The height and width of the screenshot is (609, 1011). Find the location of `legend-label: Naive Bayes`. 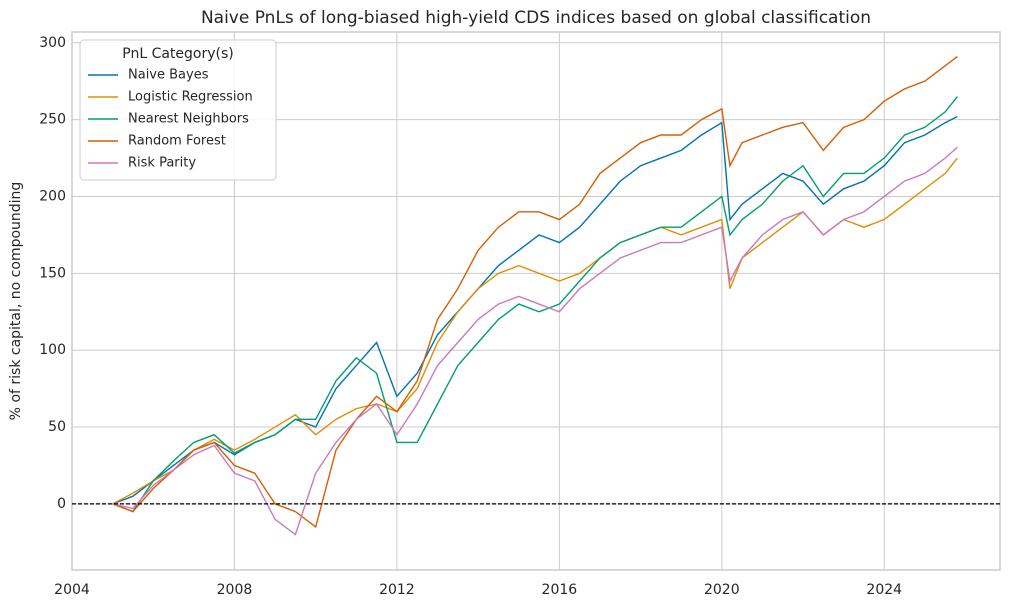

legend-label: Naive Bayes is located at coordinates (168, 75).